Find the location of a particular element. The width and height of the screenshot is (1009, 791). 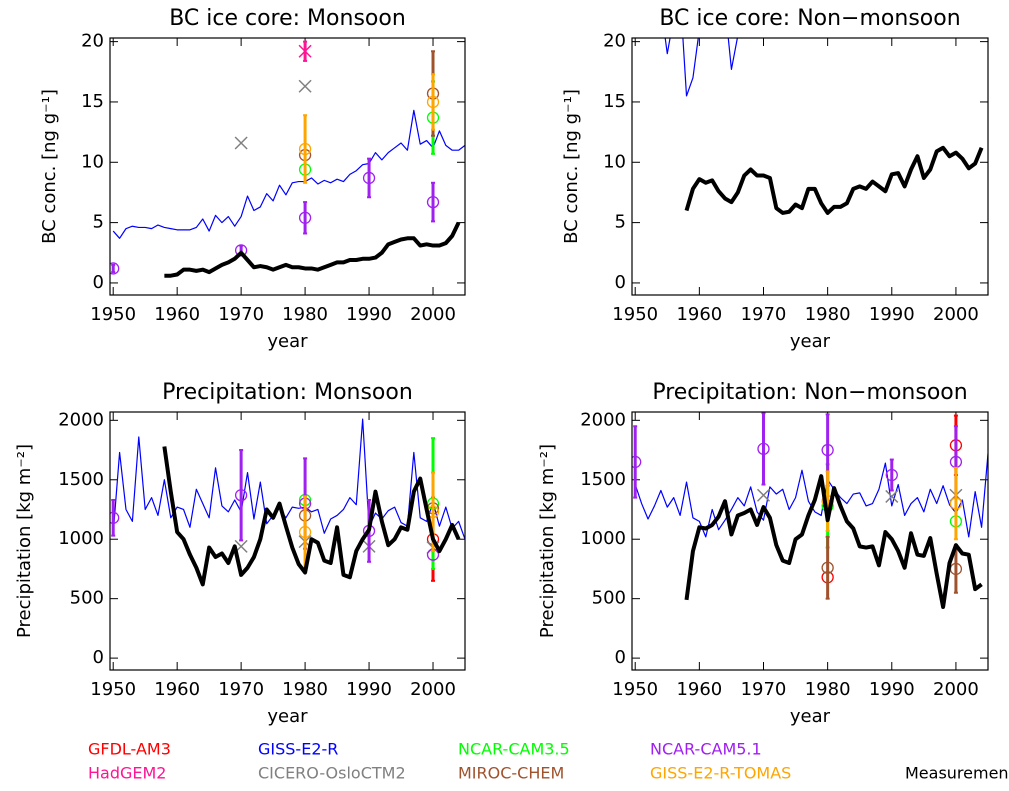

legend-entry: MIROC-CHEM is located at coordinates (511, 773).